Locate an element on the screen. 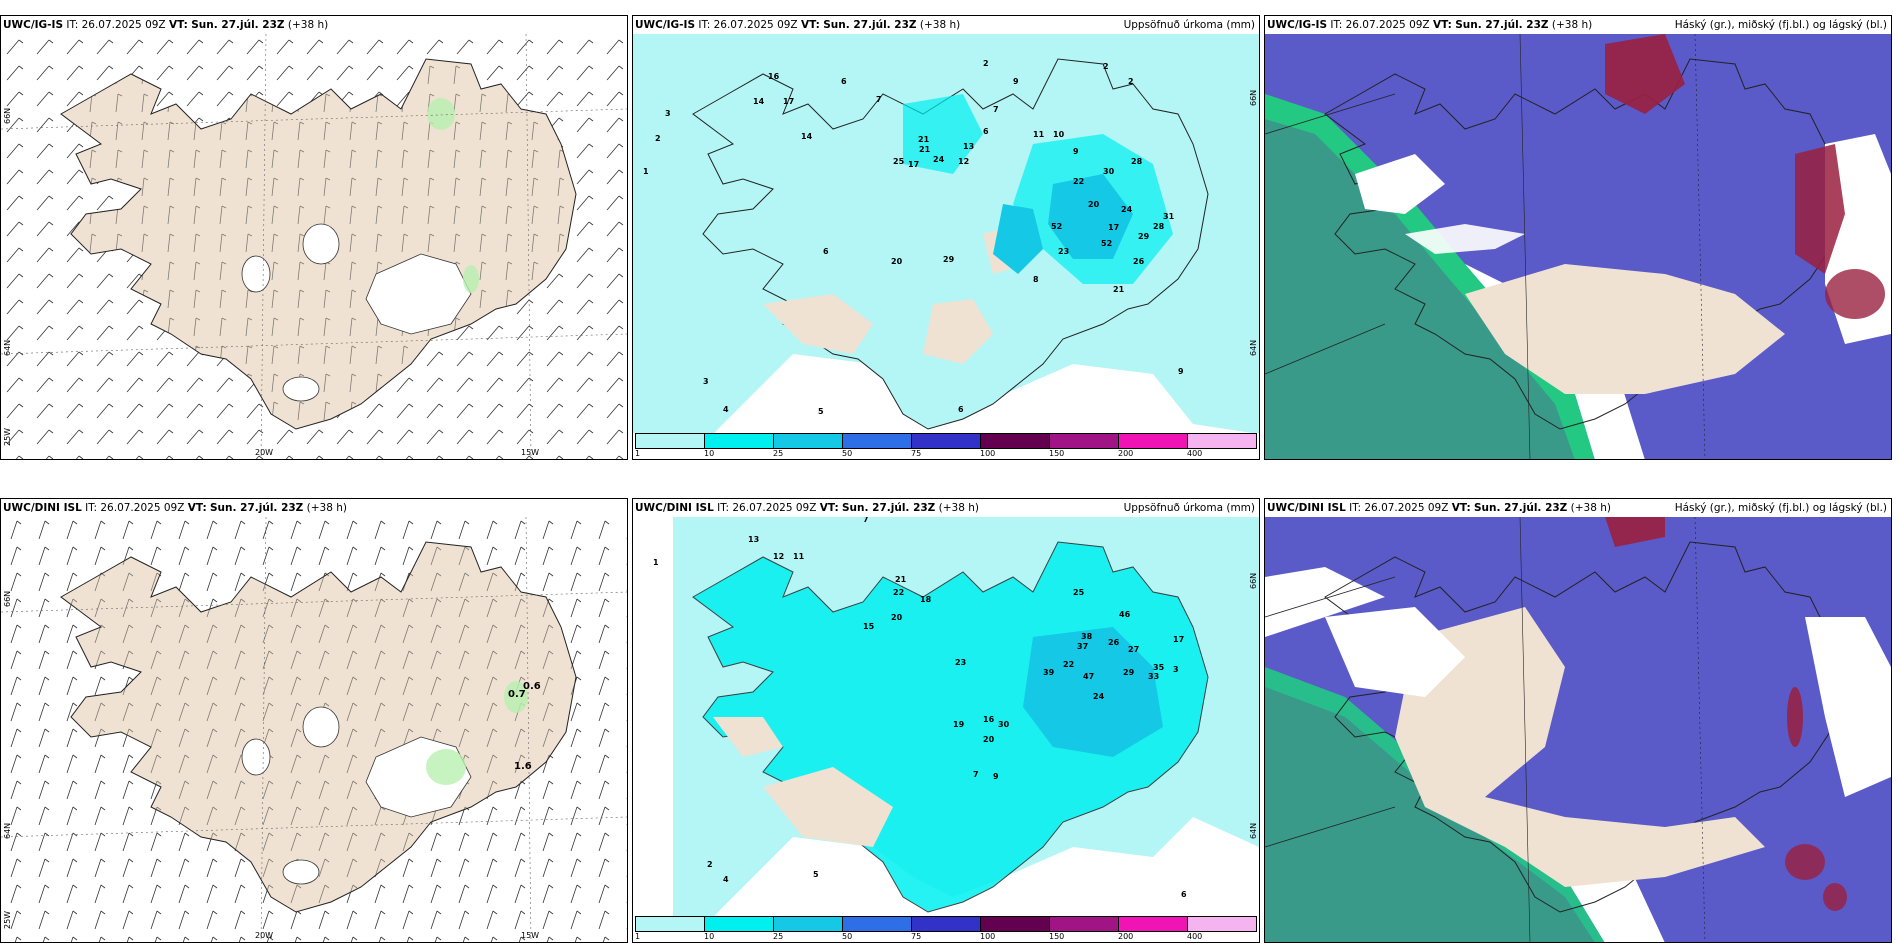 The image size is (1900, 950). wind-map is located at coordinates (314, 246).